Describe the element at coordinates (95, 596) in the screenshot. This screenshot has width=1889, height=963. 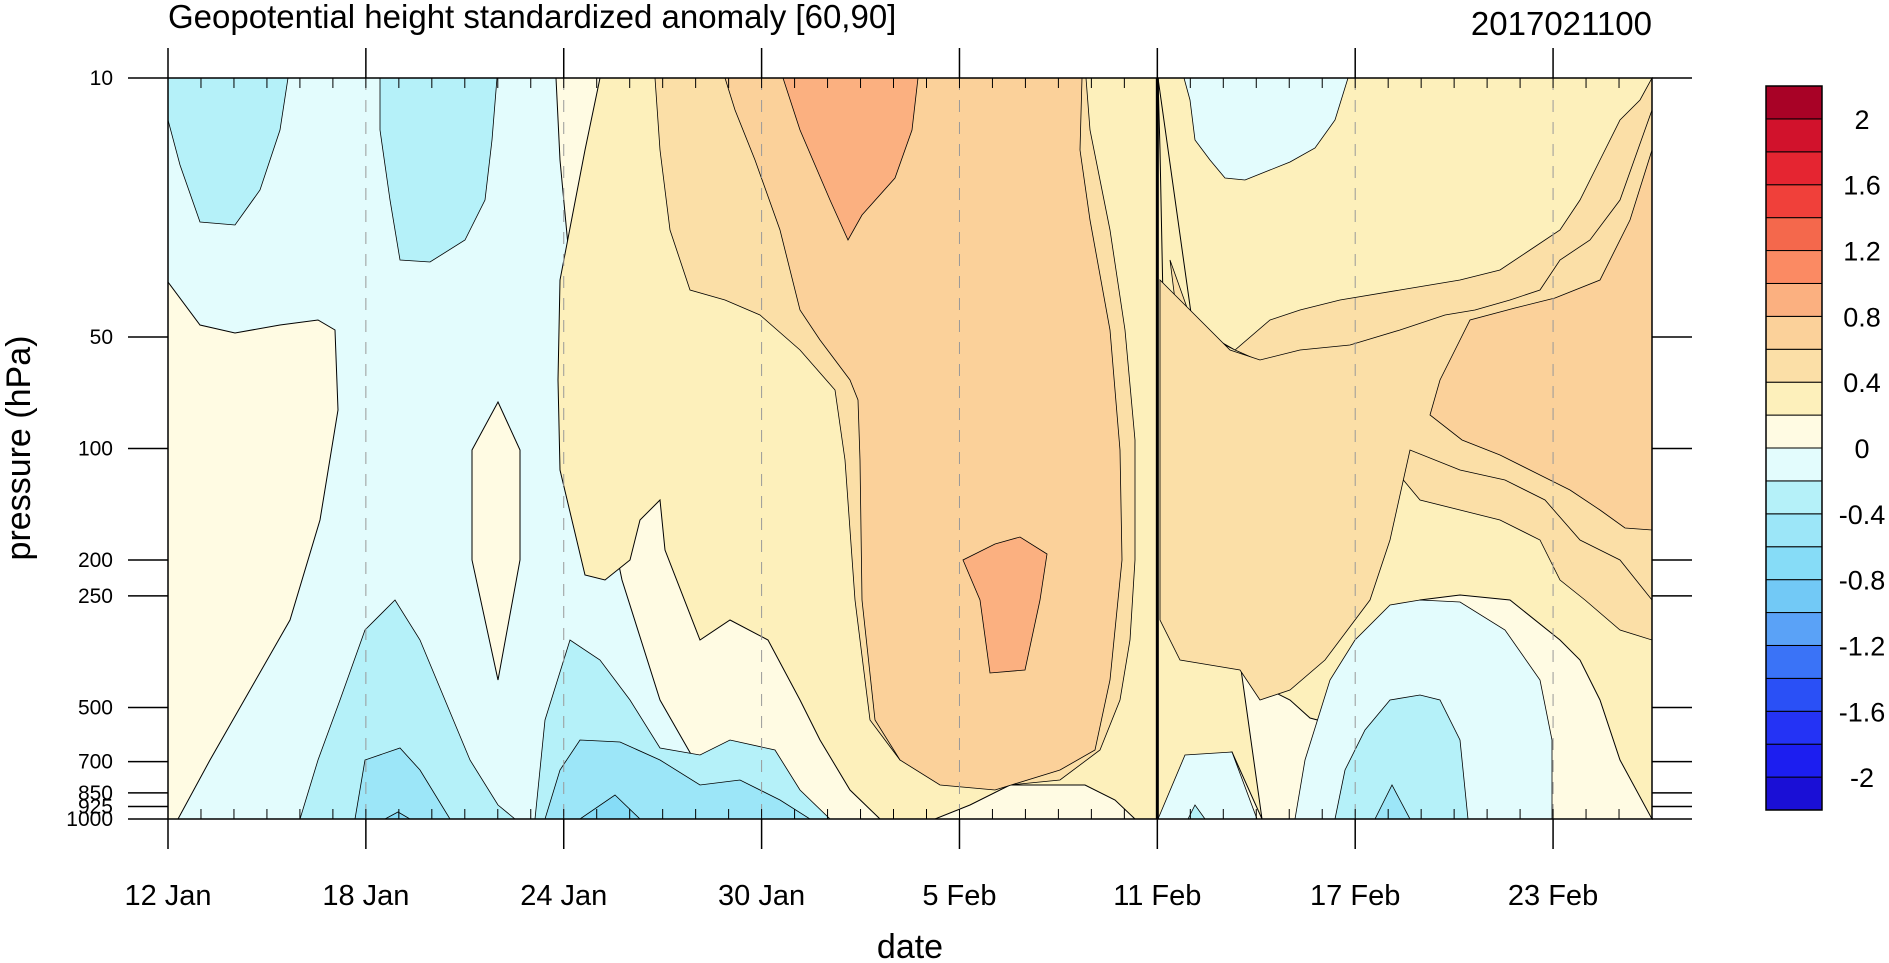
I see `y-tick-label: 250` at that location.